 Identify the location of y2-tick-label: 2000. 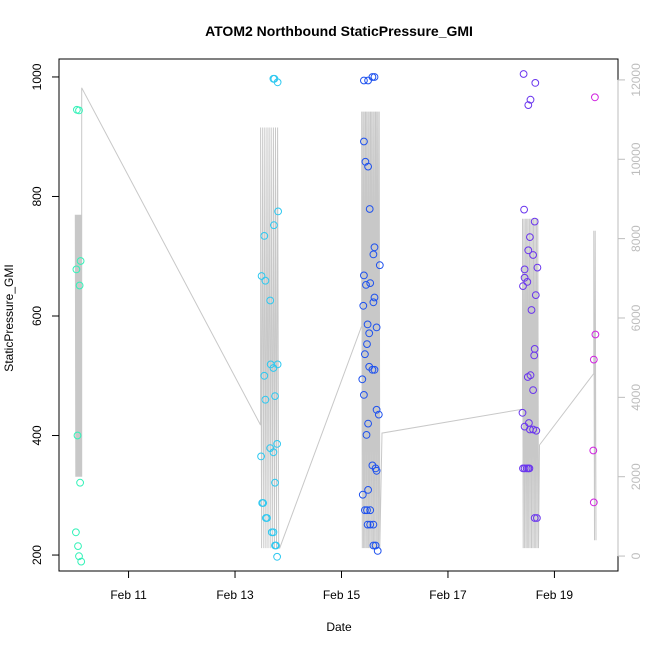
(636, 476).